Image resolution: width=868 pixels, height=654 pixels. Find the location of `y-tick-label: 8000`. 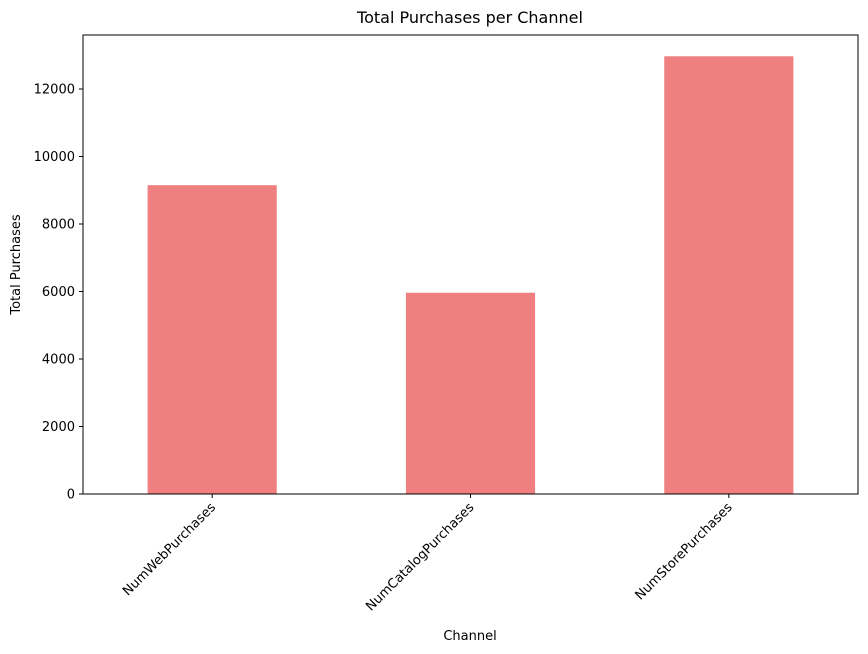

y-tick-label: 8000 is located at coordinates (58, 225).